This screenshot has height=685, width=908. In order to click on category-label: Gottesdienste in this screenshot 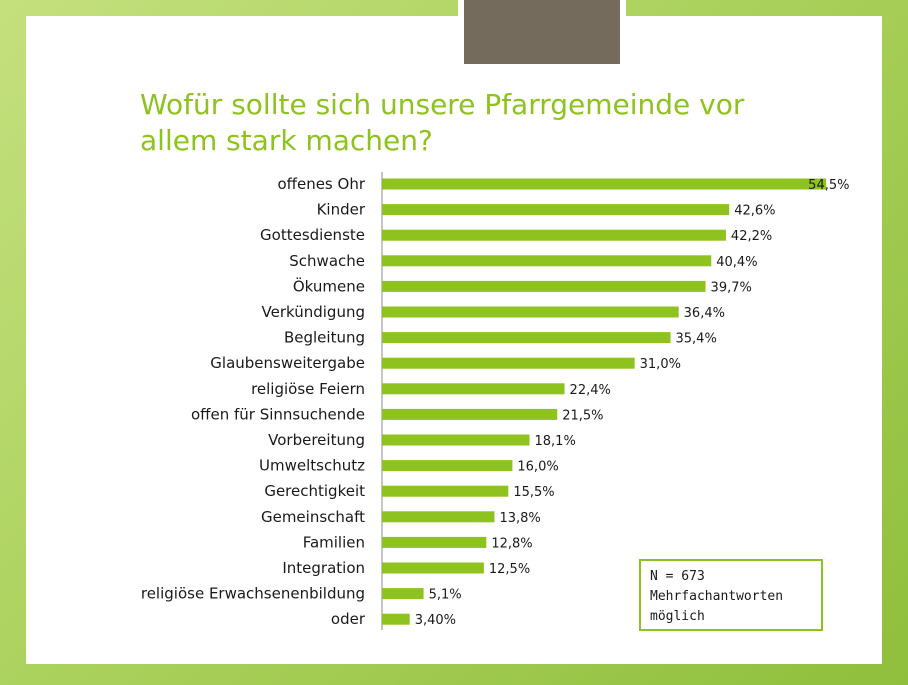, I will do `click(312, 235)`.